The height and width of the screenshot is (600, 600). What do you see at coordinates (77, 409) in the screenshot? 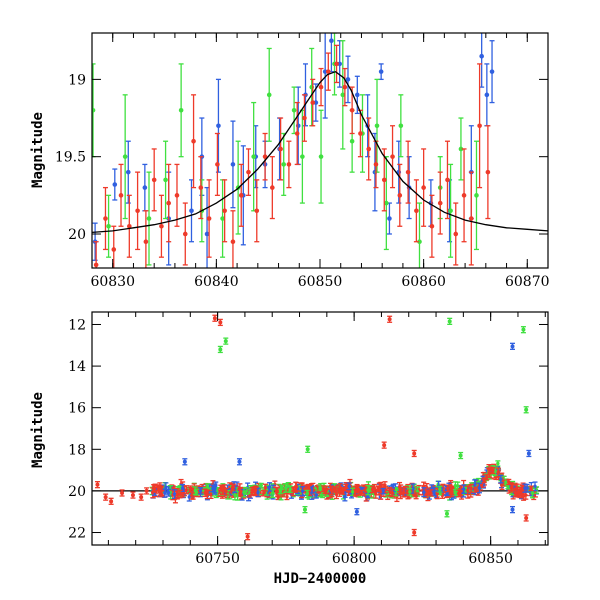
I see `y-tick-label: 16` at bounding box center [77, 409].